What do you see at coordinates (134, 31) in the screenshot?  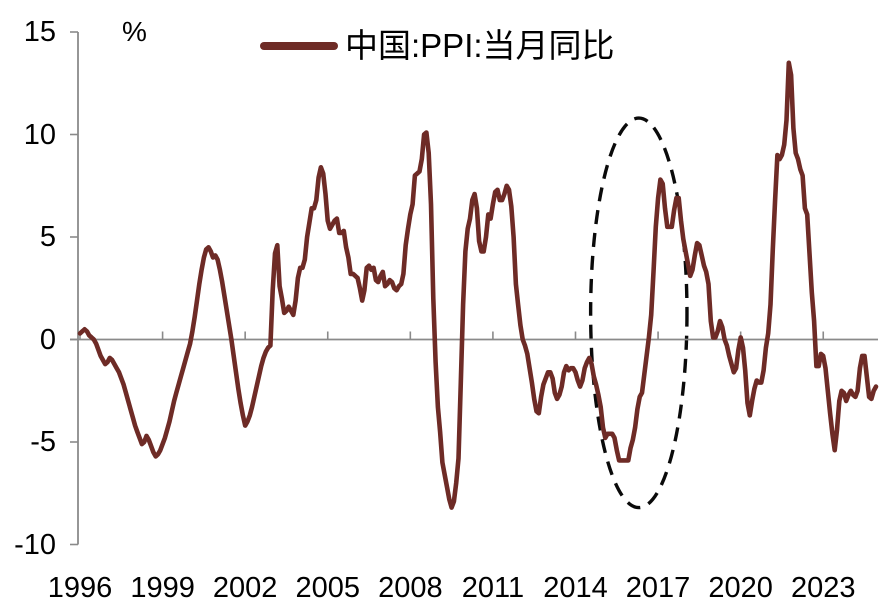 I see `y-axis-unit-label: %` at bounding box center [134, 31].